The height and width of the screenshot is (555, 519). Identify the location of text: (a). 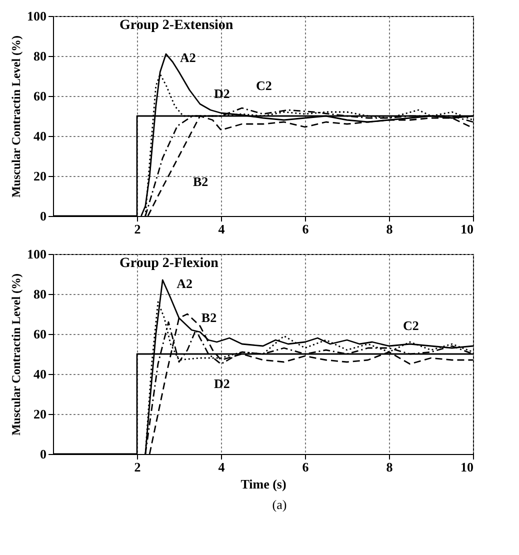
(279, 505).